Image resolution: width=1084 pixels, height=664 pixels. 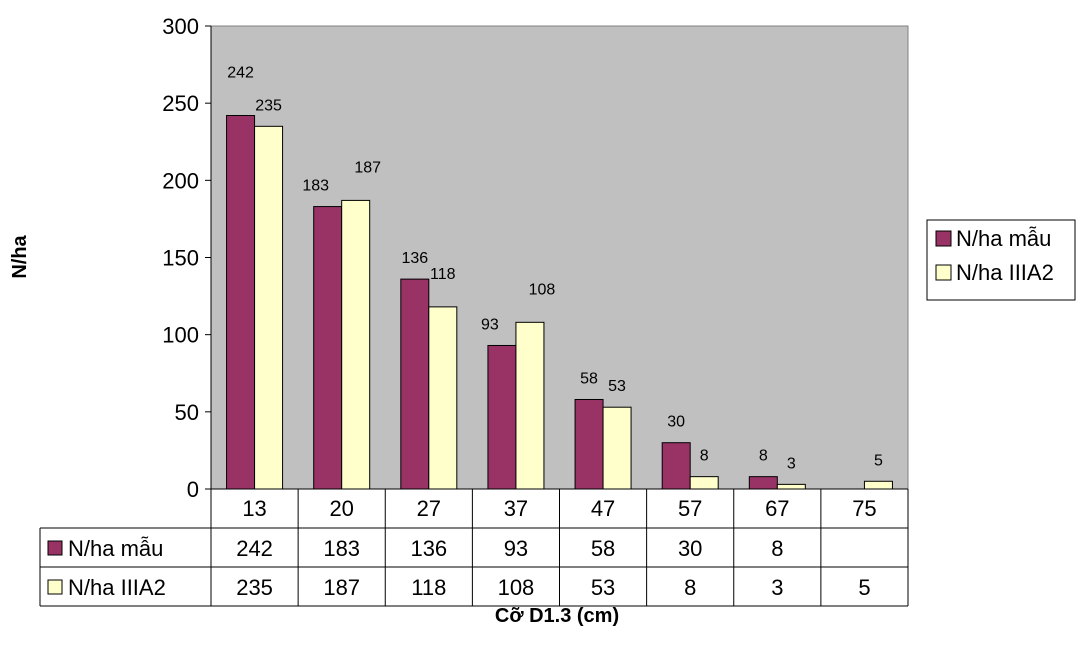 I want to click on y-tick-label: 50, so click(x=187, y=412).